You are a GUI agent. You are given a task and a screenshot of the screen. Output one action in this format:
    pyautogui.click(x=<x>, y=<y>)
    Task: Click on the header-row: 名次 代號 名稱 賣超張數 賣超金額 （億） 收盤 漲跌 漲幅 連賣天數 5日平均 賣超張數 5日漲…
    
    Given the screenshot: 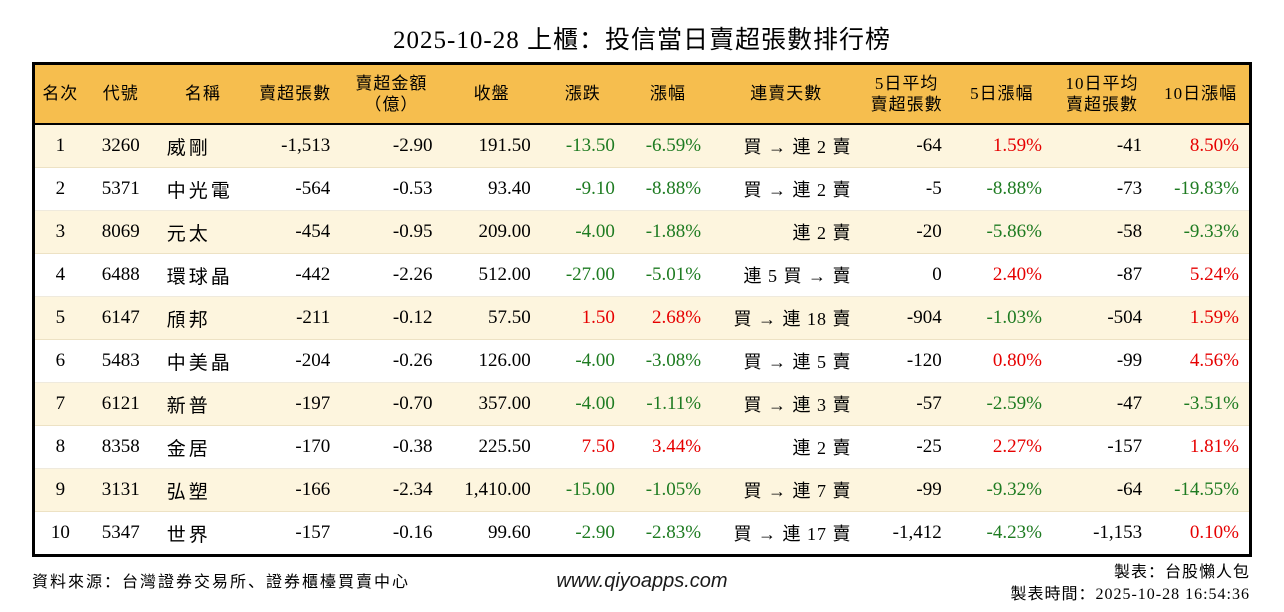 What is the action you would take?
    pyautogui.click(x=642, y=94)
    